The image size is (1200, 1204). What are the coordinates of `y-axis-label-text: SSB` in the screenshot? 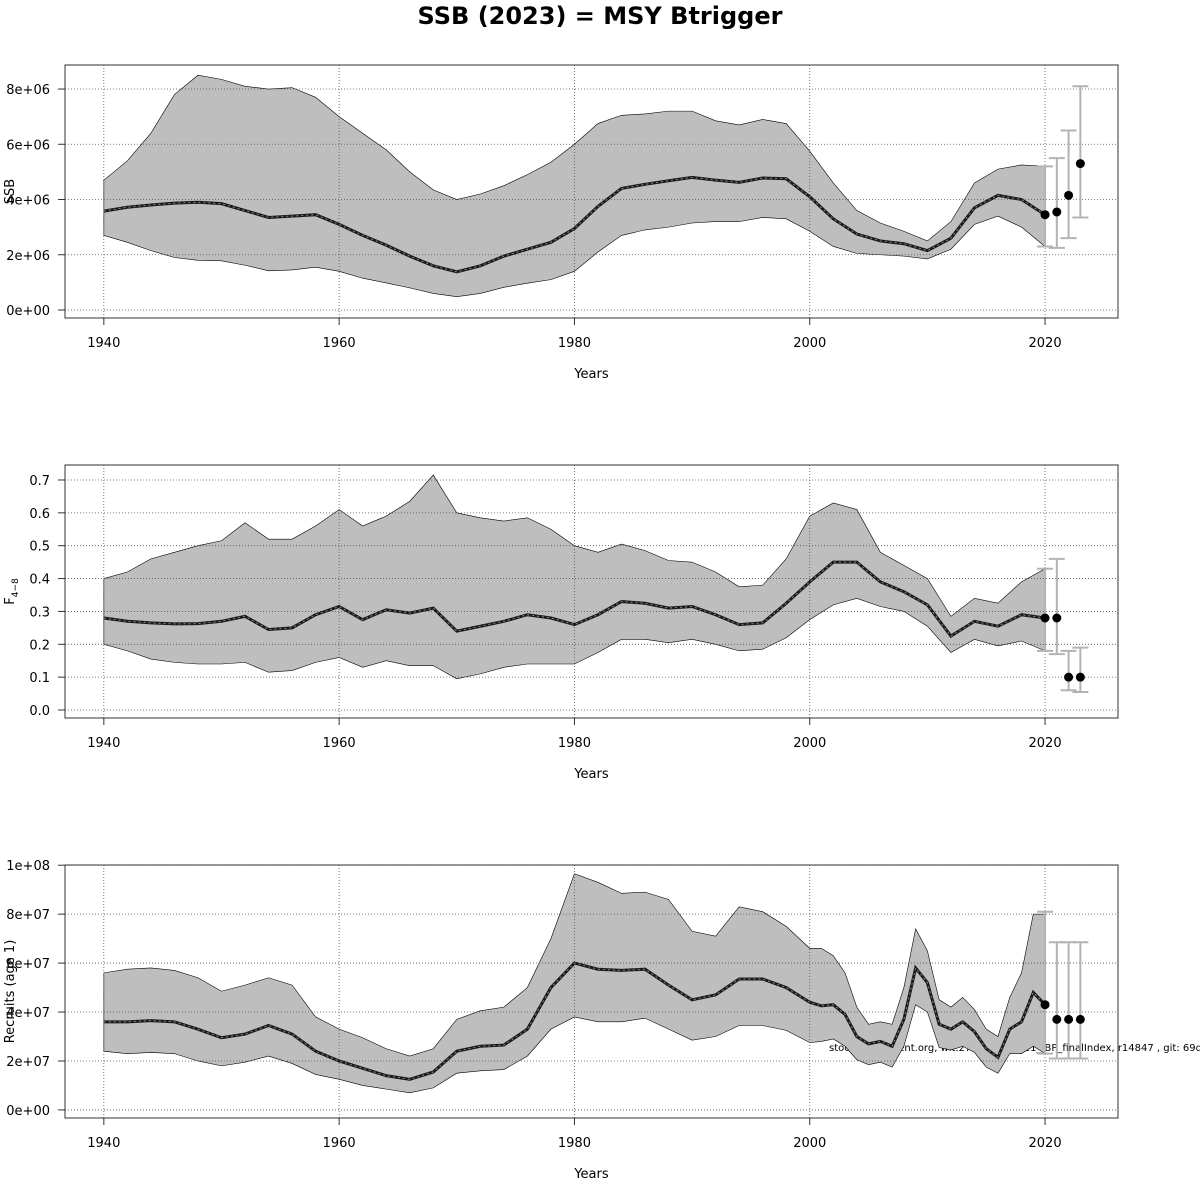 It's located at (10, 191).